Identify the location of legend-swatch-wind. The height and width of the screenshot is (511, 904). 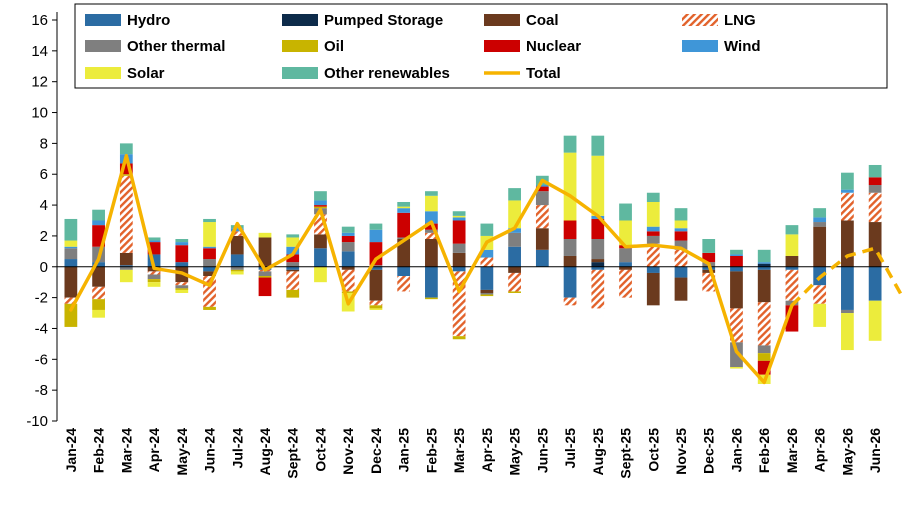
(700, 46).